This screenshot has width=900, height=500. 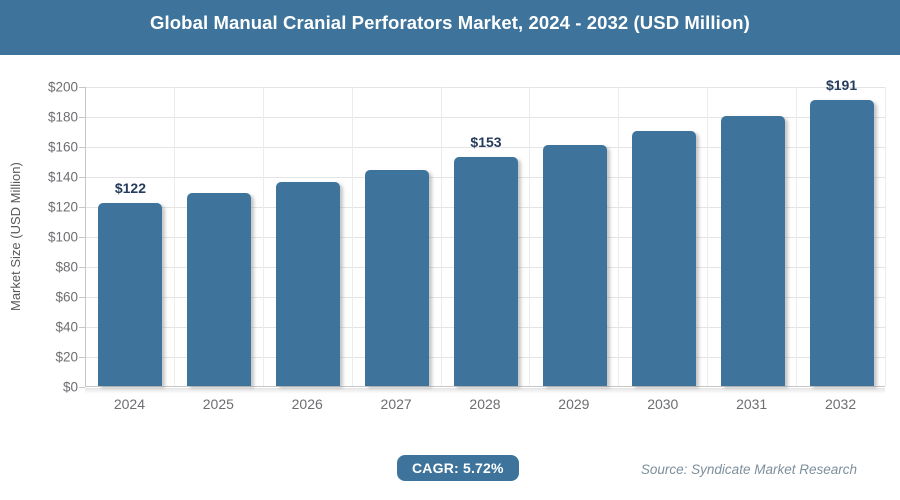 What do you see at coordinates (66, 297) in the screenshot?
I see `y-tick-label: $60` at bounding box center [66, 297].